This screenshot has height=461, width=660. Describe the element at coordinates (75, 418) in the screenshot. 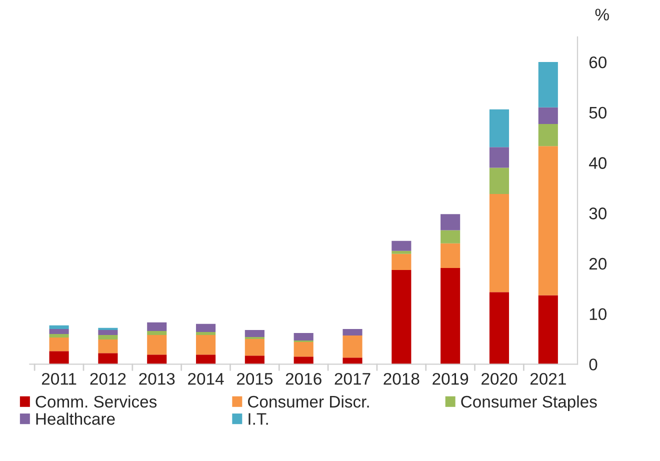

I see `legend-label: Healthcare` at that location.